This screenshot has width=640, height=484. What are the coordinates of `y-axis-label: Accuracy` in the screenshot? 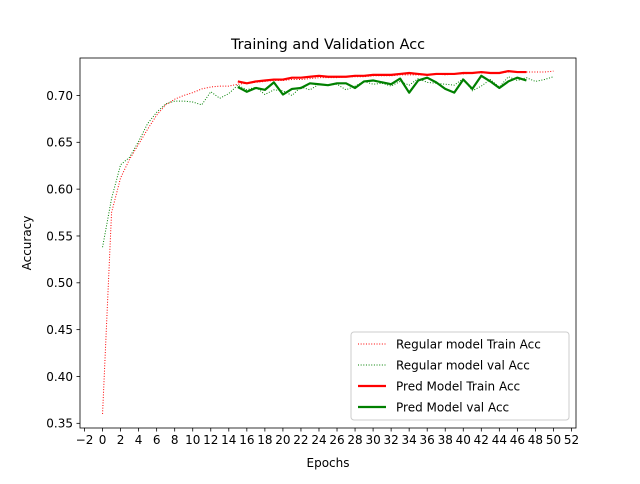 It's located at (27, 243).